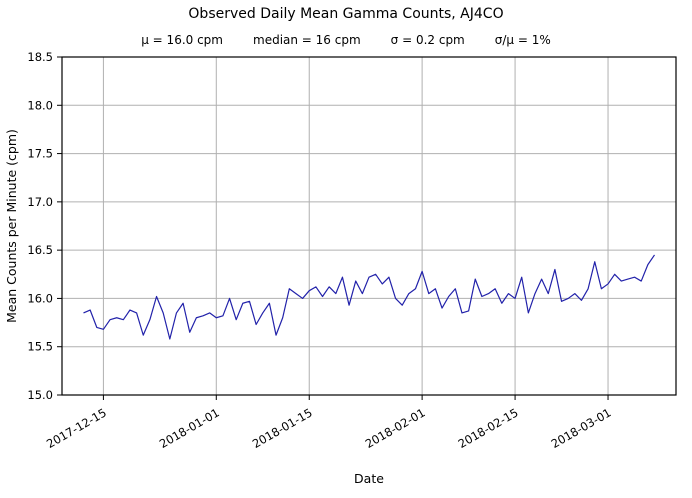 The width and height of the screenshot is (692, 498). What do you see at coordinates (189, 428) in the screenshot?
I see `x-tick-label: 2018-01-01` at bounding box center [189, 428].